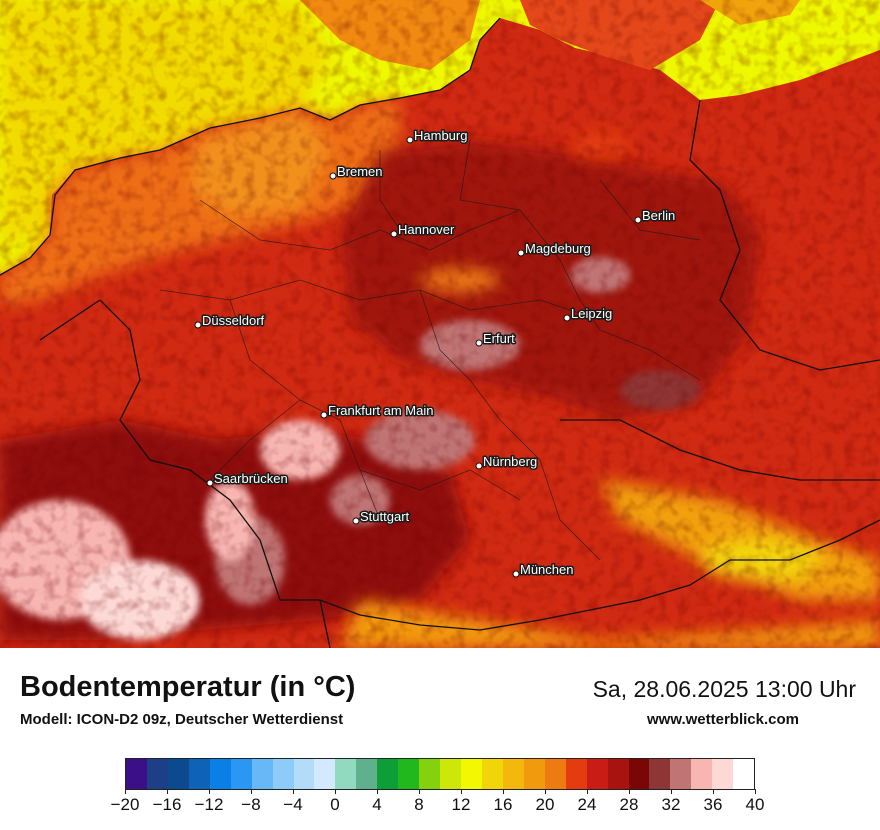 The height and width of the screenshot is (830, 880). I want to click on city-label-muenchen: München, so click(546, 569).